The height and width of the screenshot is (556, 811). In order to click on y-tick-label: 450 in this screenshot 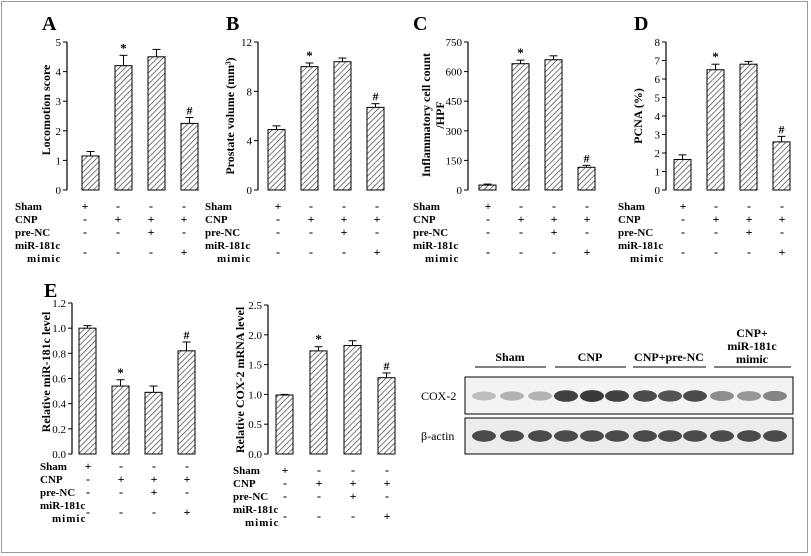, I will do `click(454, 102)`.